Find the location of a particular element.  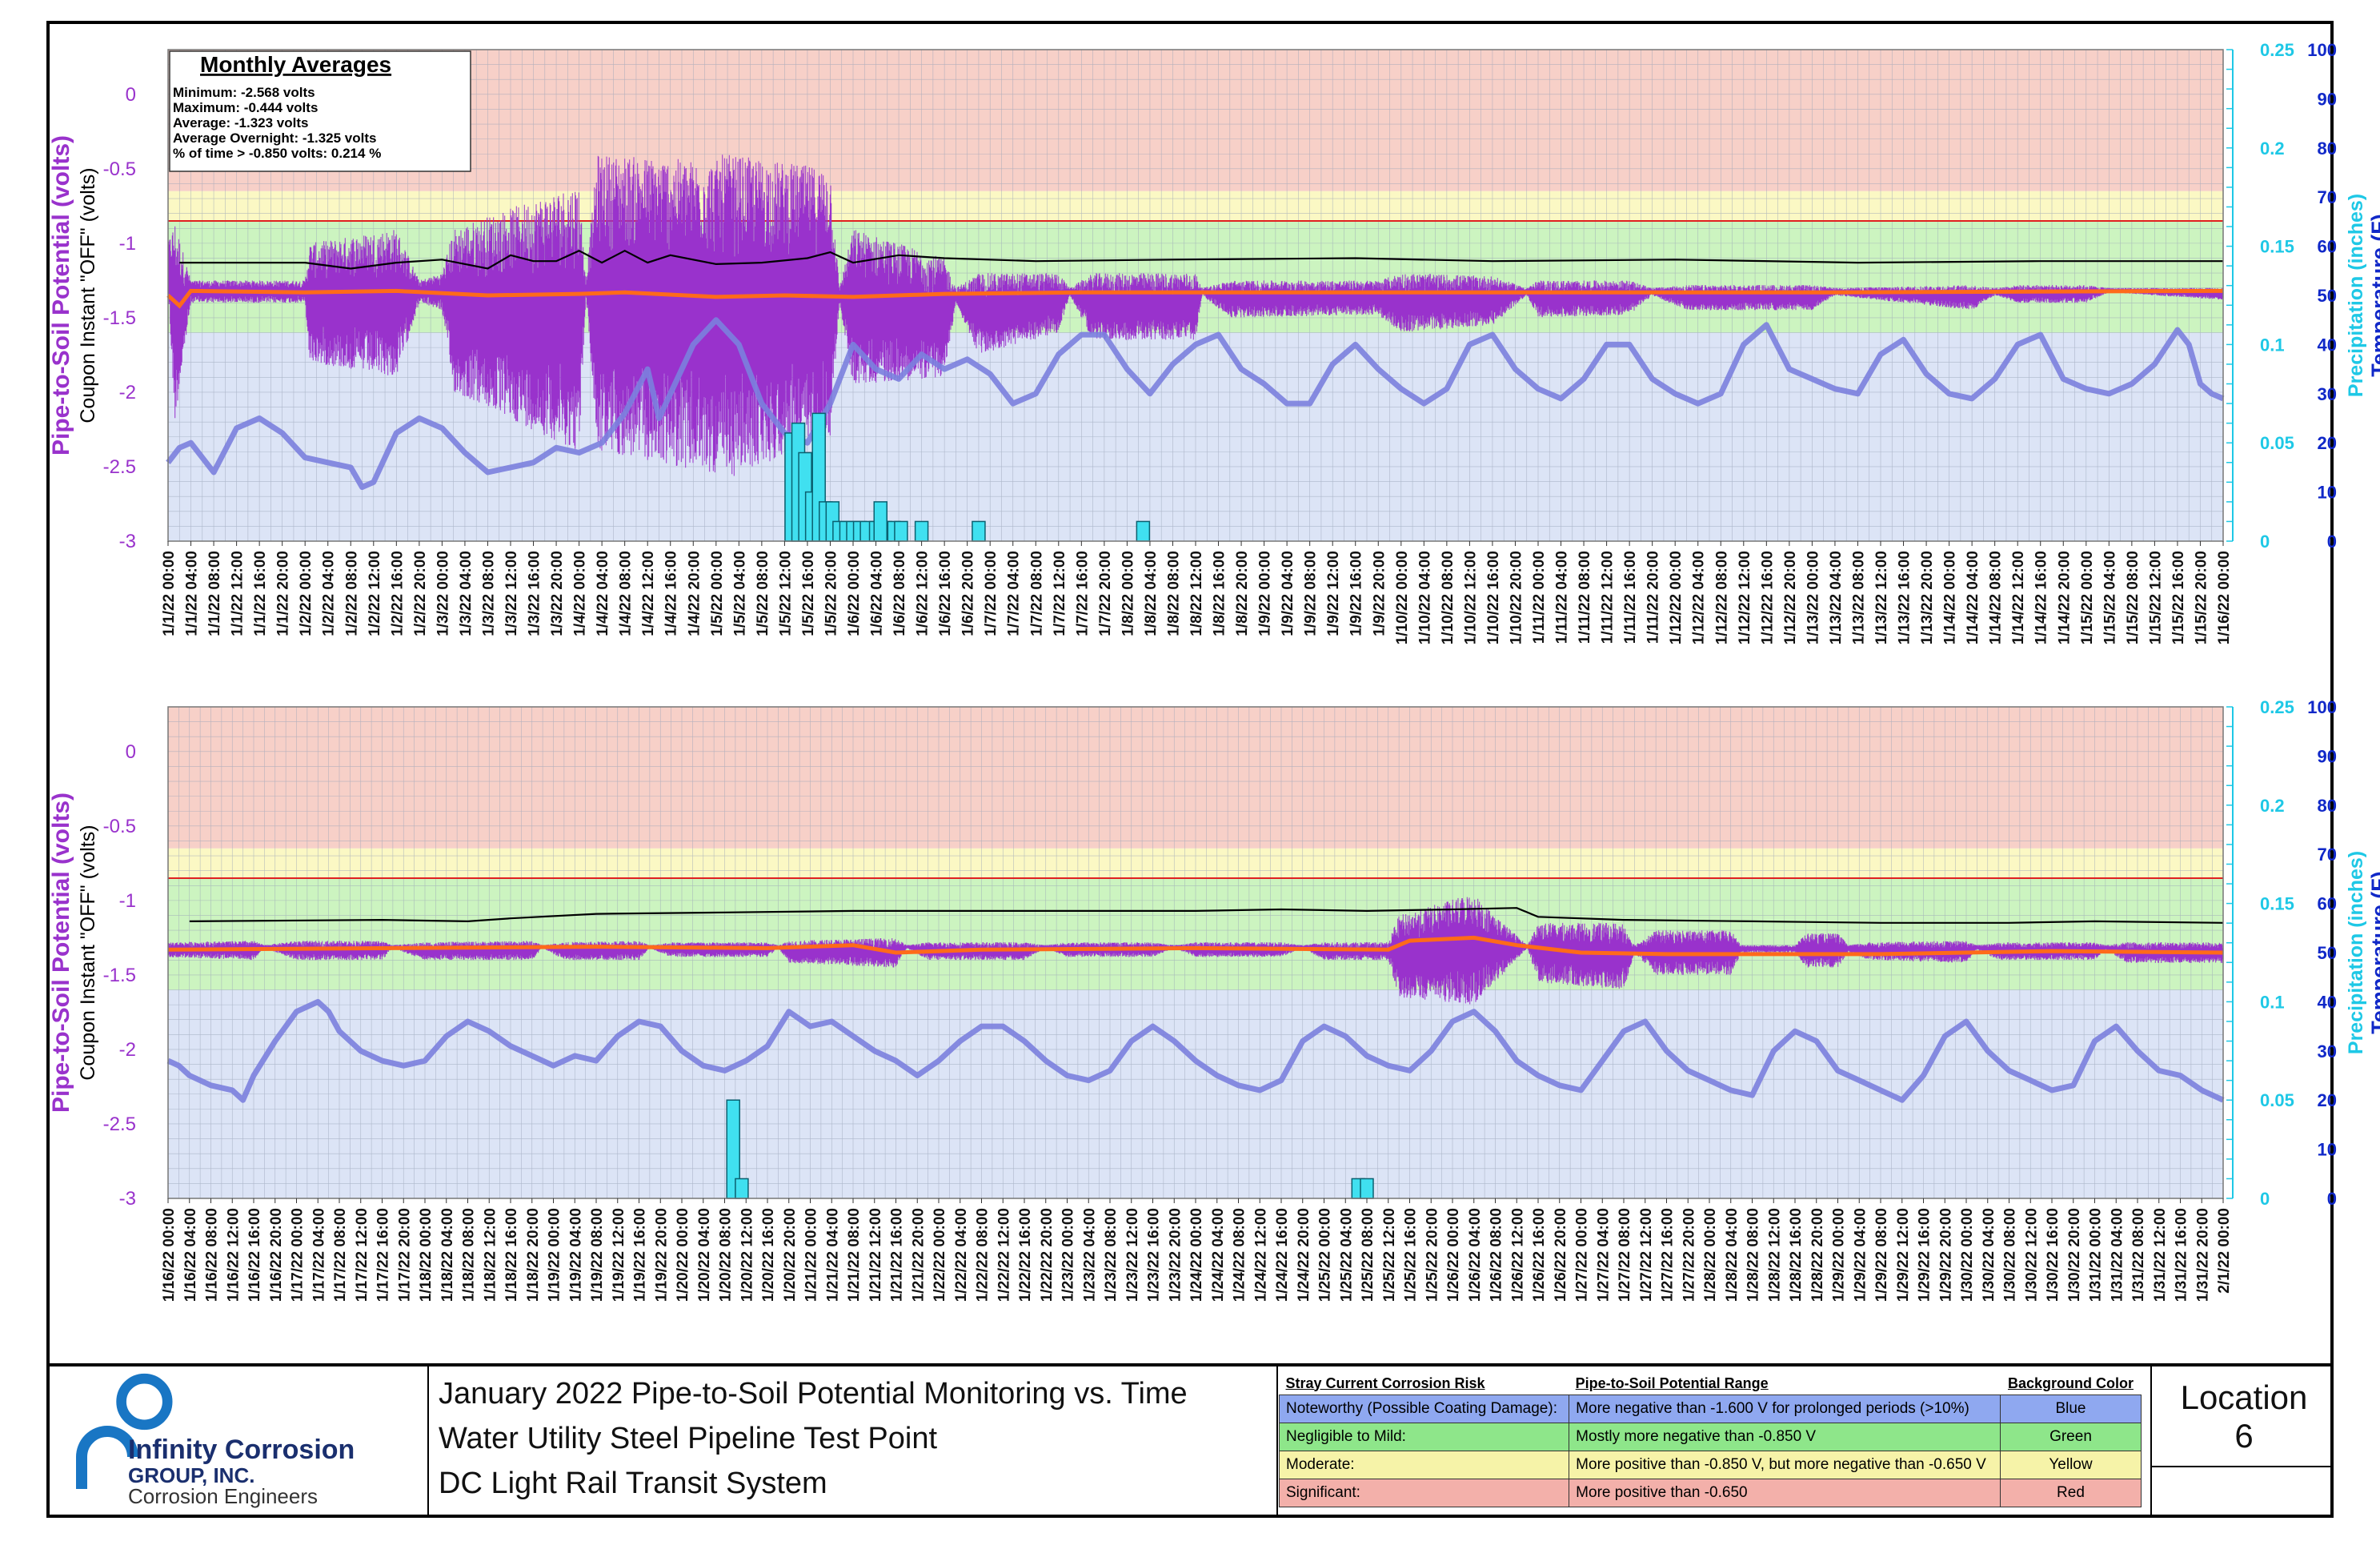

x-tick-label: 1/2/22 12:00 is located at coordinates (375, 593).